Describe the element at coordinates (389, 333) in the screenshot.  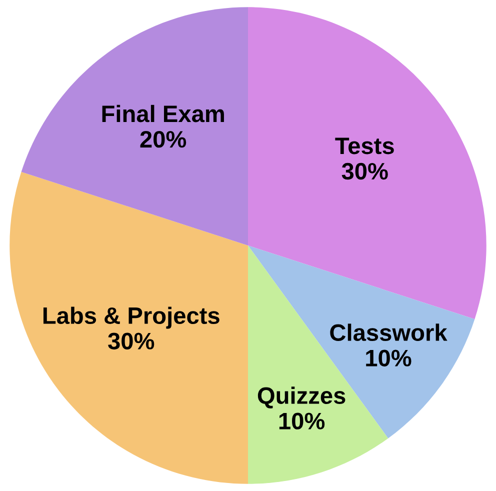
I see `slice-label: Classwork` at that location.